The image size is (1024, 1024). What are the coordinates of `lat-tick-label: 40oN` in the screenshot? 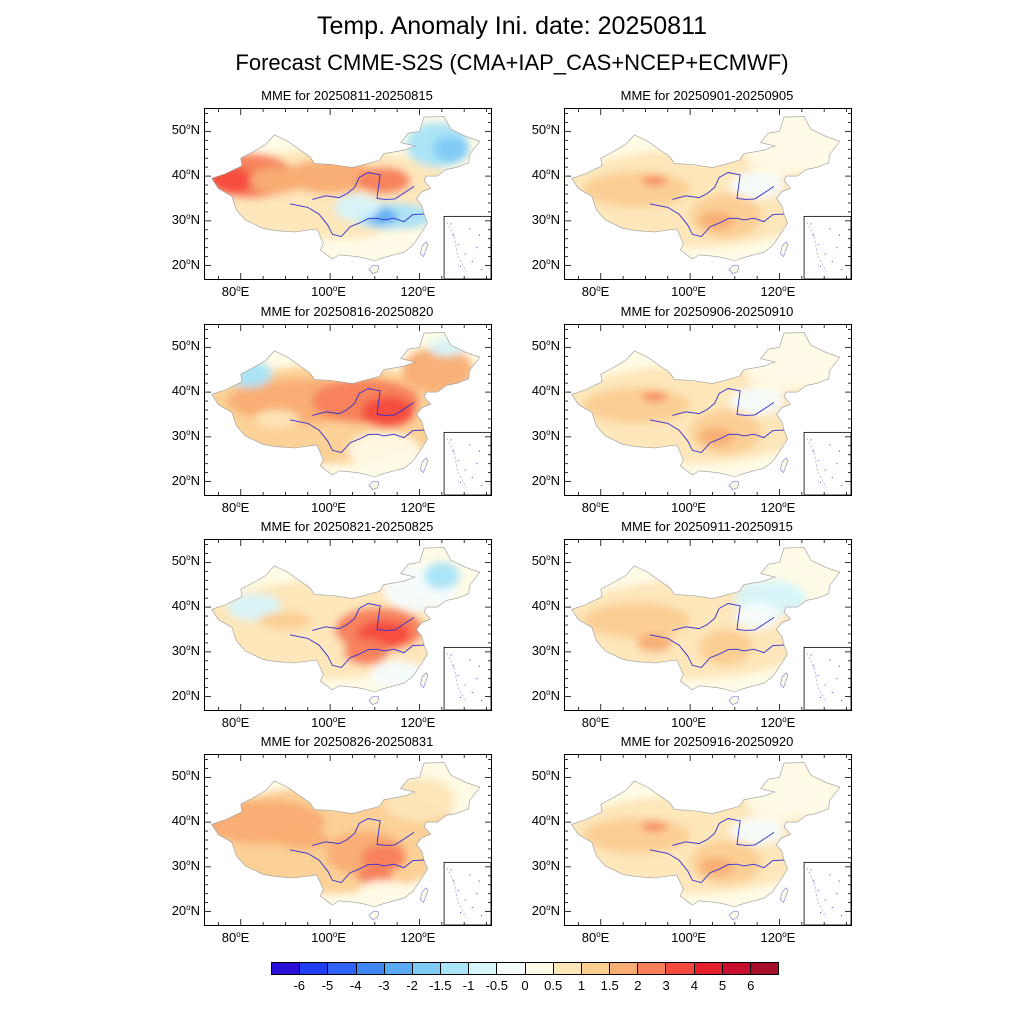 It's located at (545, 391).